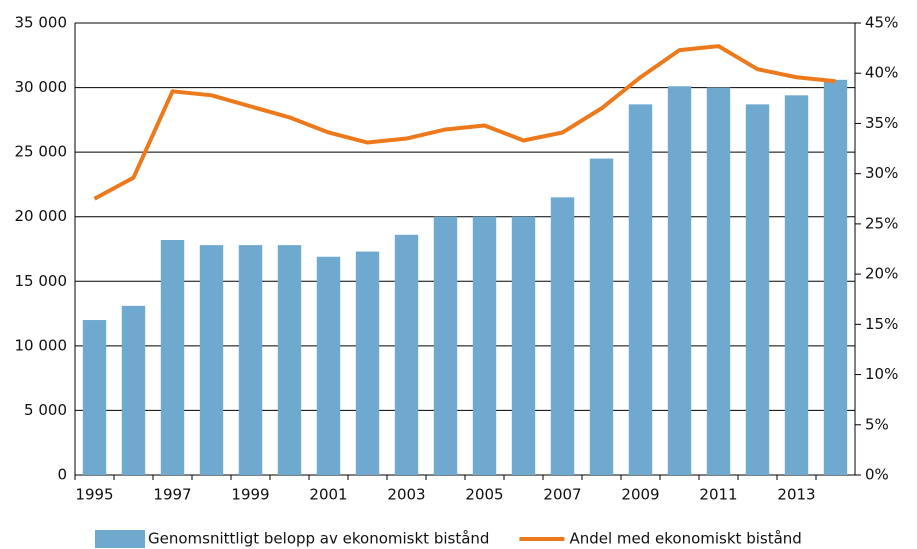  I want to click on y-tick-label: 5 000, so click(45, 410).